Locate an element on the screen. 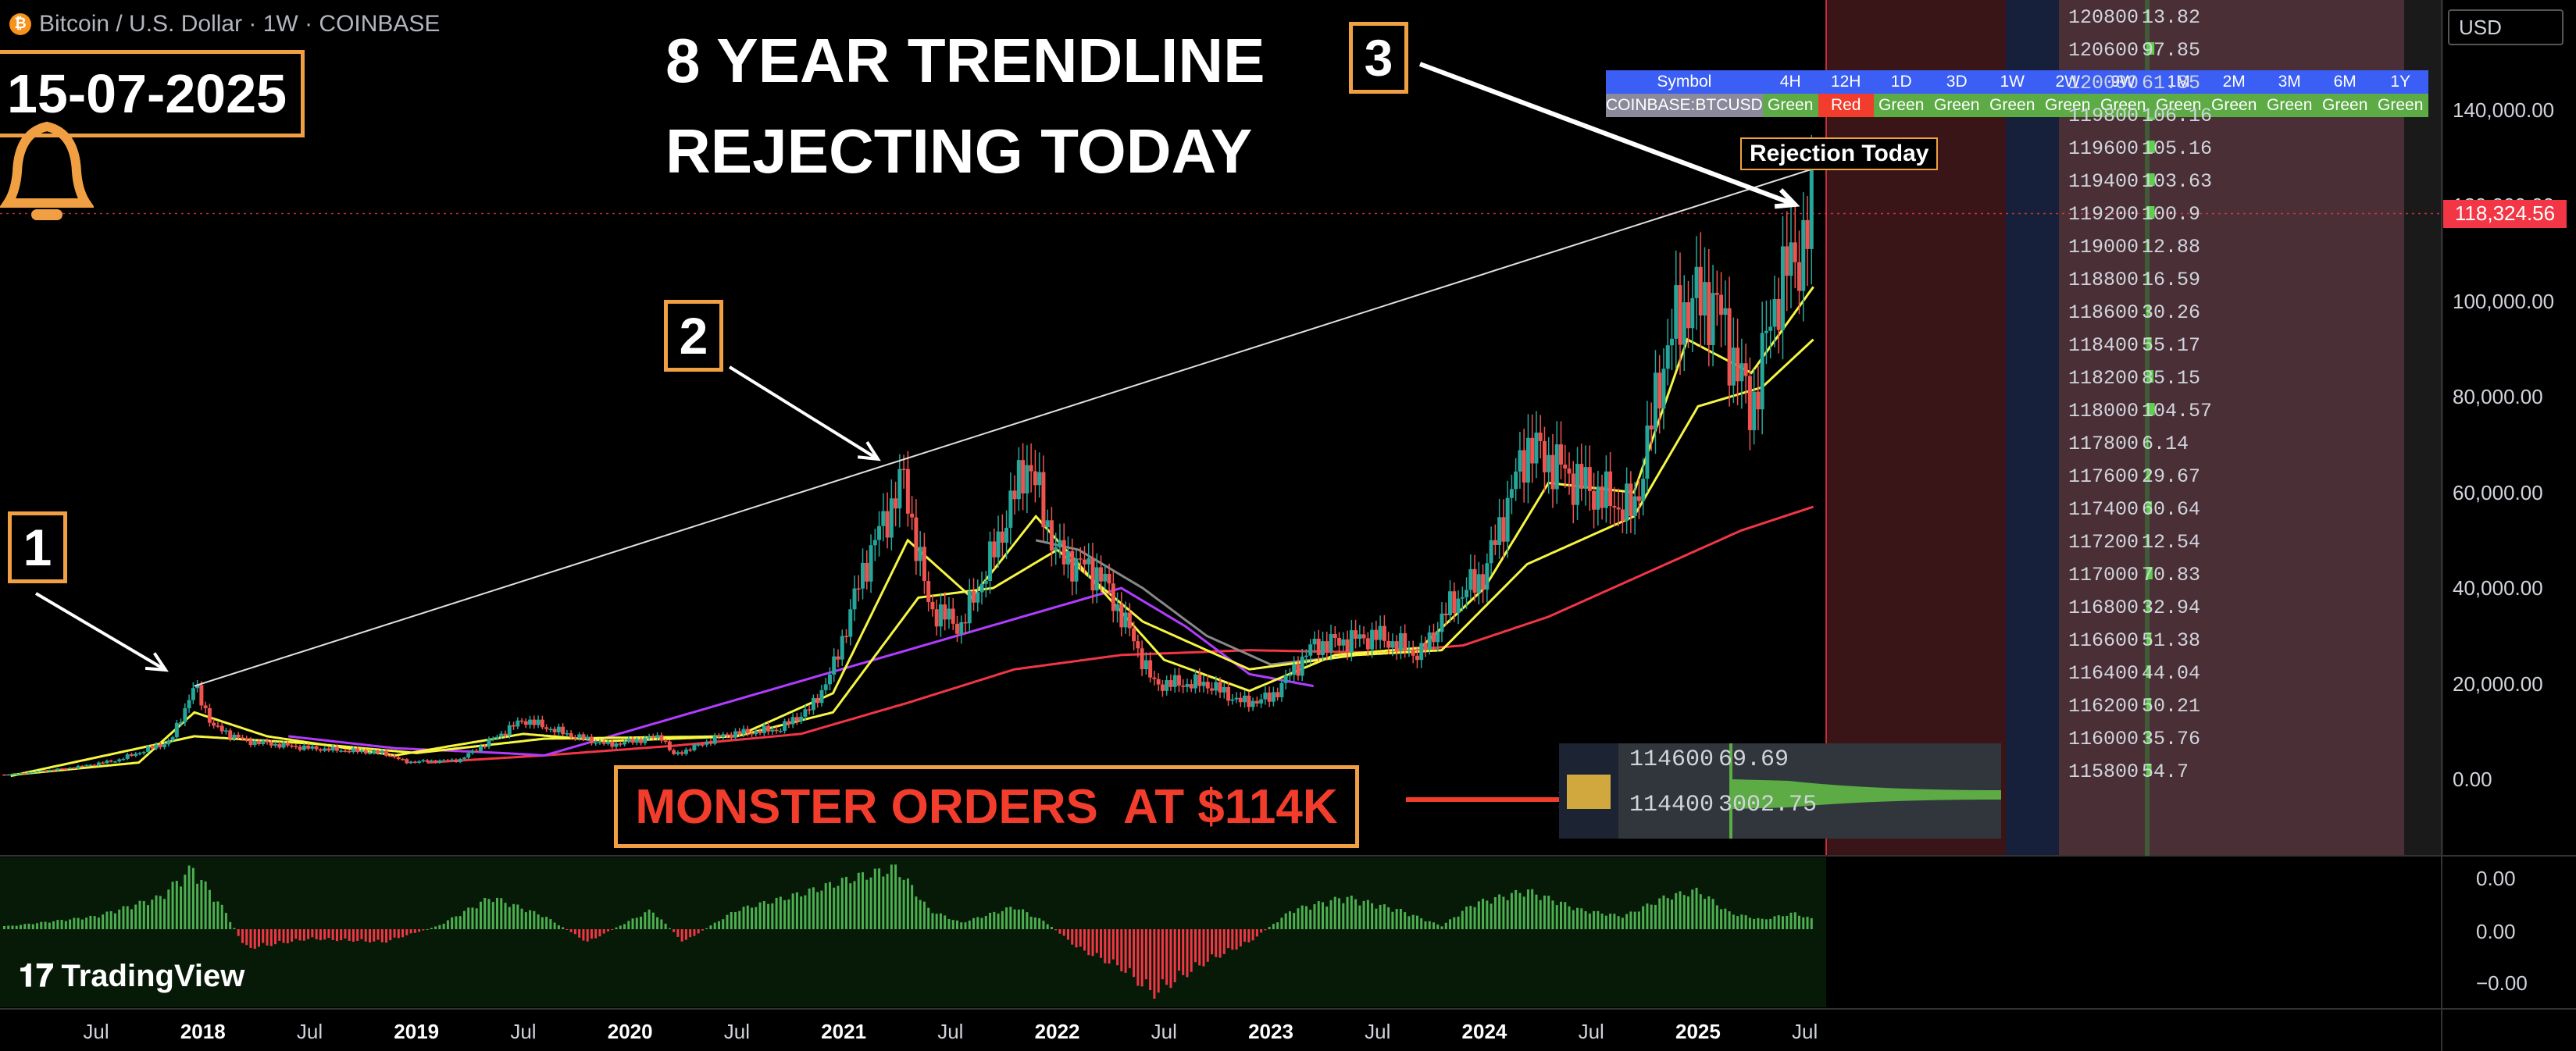 The height and width of the screenshot is (1051, 2576). time-axis-label: 2025 is located at coordinates (1698, 1032).